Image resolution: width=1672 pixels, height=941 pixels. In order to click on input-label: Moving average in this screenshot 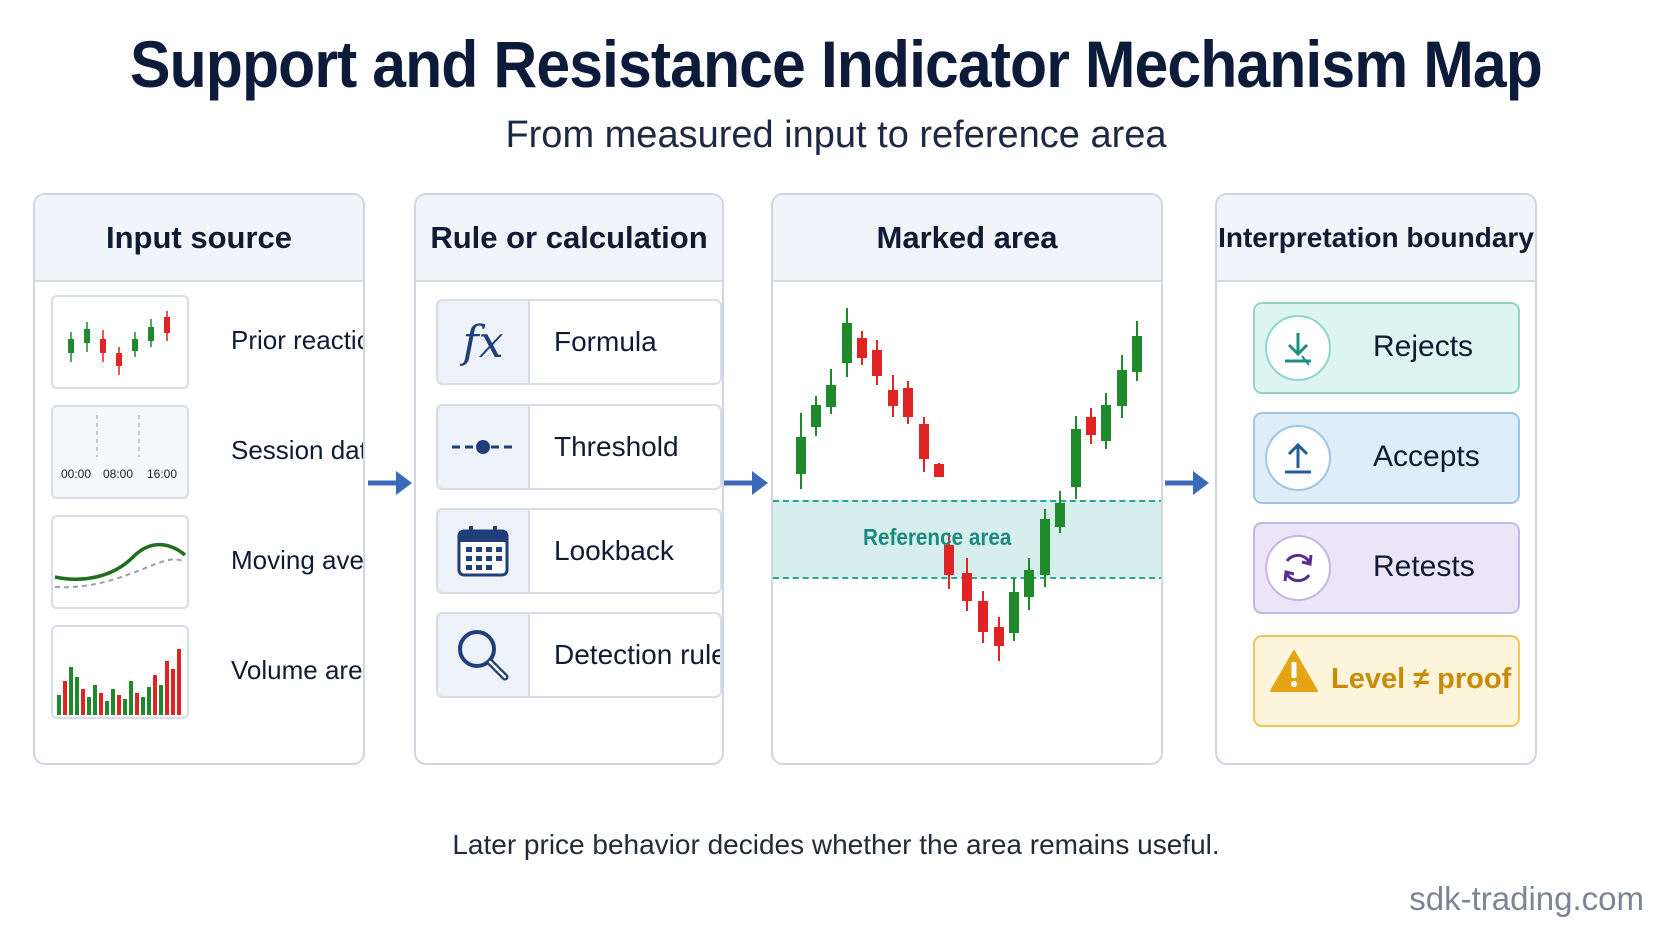, I will do `click(297, 560)`.